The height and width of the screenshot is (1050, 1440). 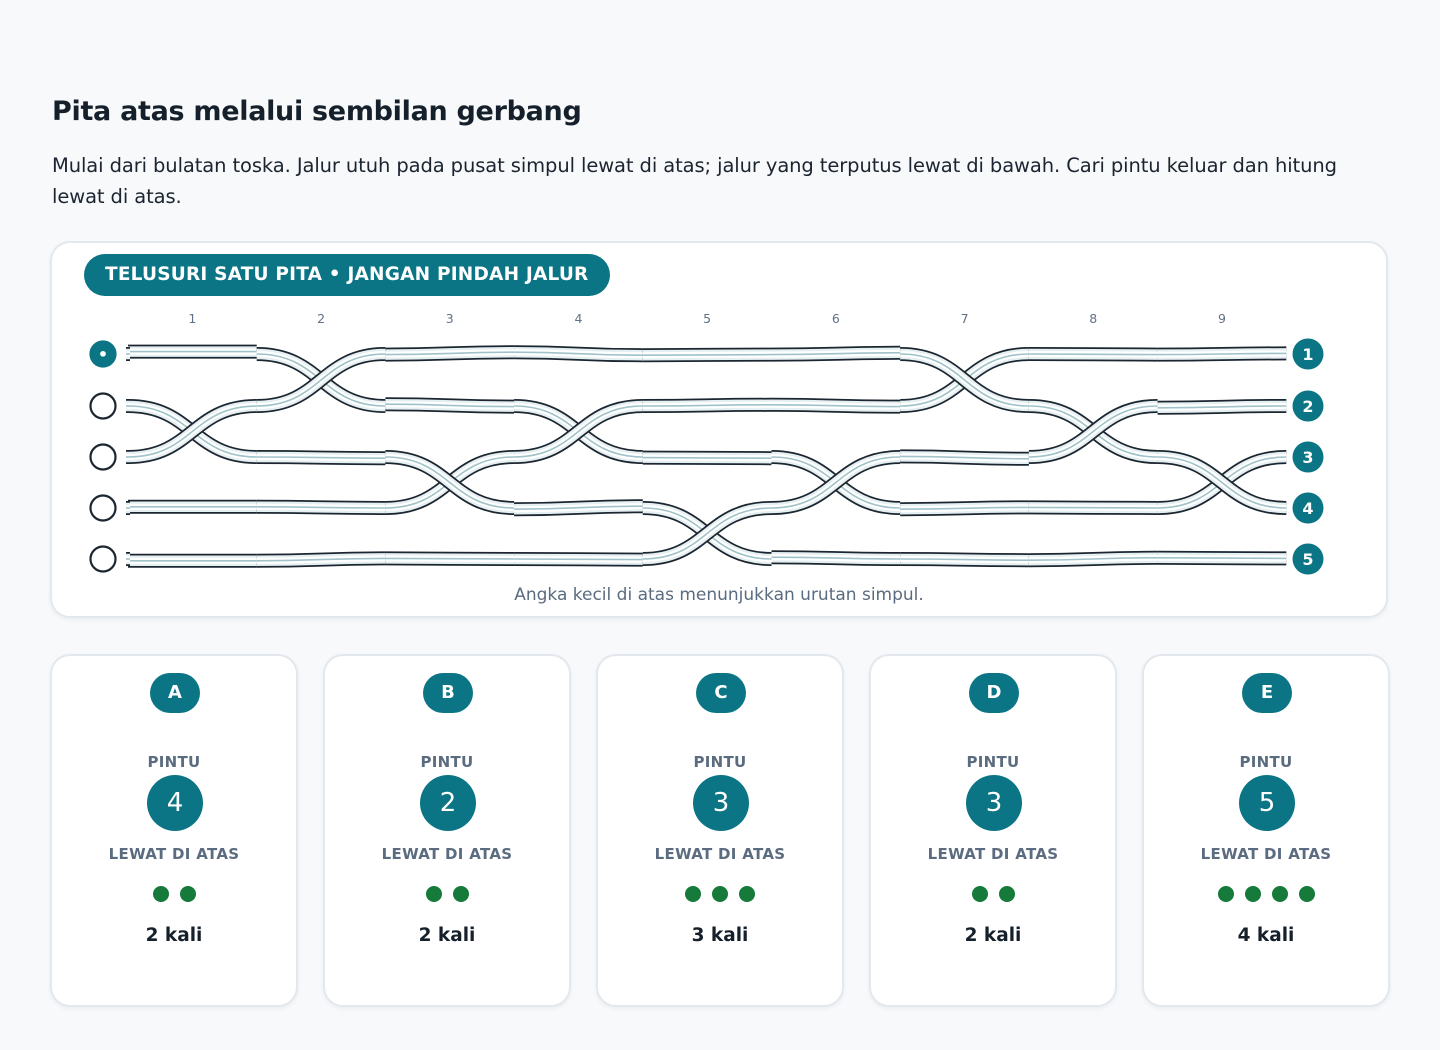 What do you see at coordinates (448, 693) in the screenshot?
I see `option-letter: B` at bounding box center [448, 693].